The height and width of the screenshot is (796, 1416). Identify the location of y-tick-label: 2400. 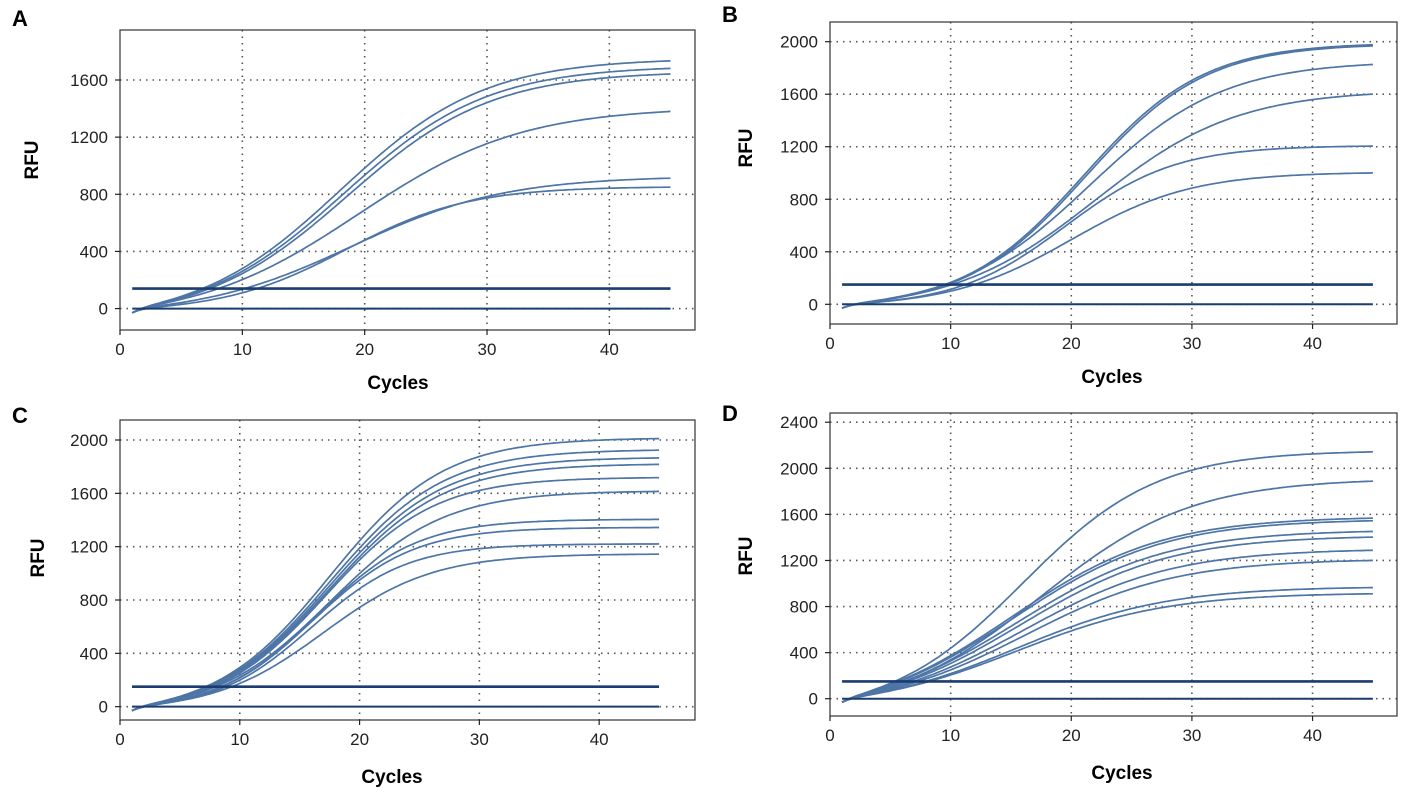
(799, 422).